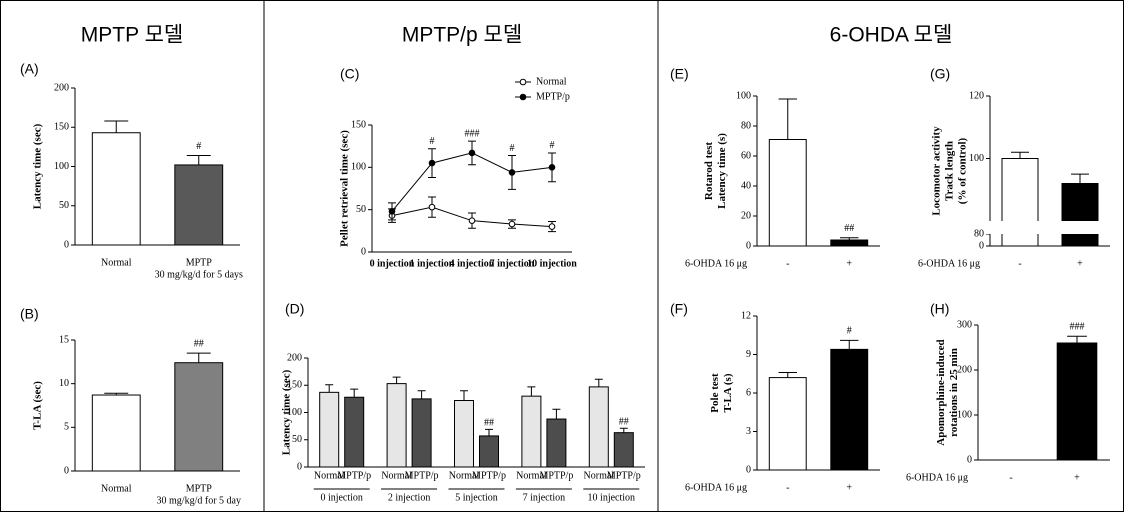 The height and width of the screenshot is (512, 1124). Describe the element at coordinates (612, 497) in the screenshot. I see `group-label: 10 injection` at that location.